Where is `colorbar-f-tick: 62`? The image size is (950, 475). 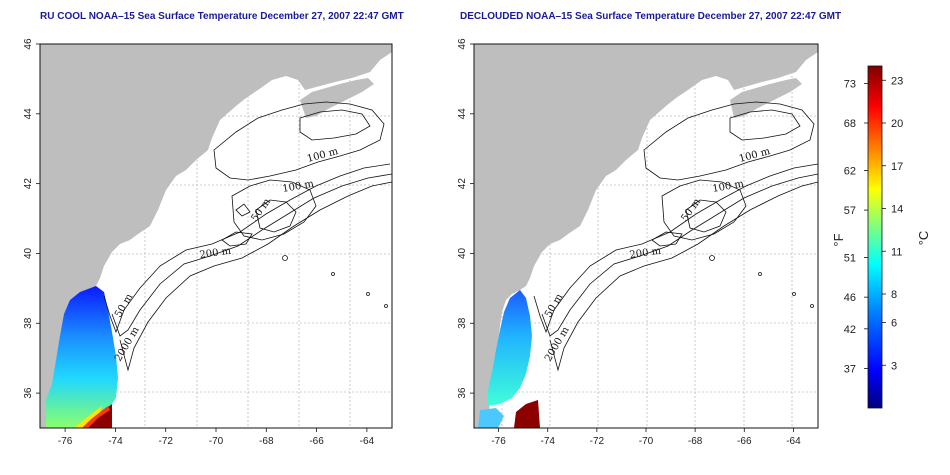
colorbar-f-tick: 62 is located at coordinates (850, 172).